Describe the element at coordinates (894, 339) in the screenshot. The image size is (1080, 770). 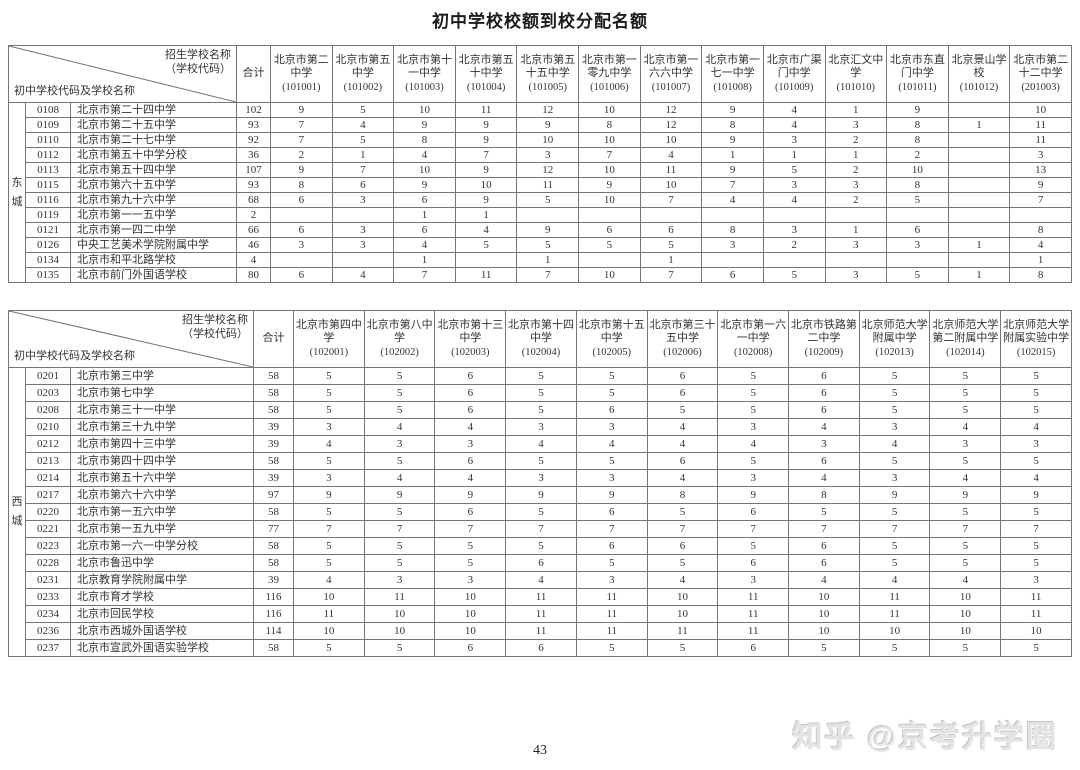
I see `school-column-header: 北京师范大学附属中学 (102013)` at that location.